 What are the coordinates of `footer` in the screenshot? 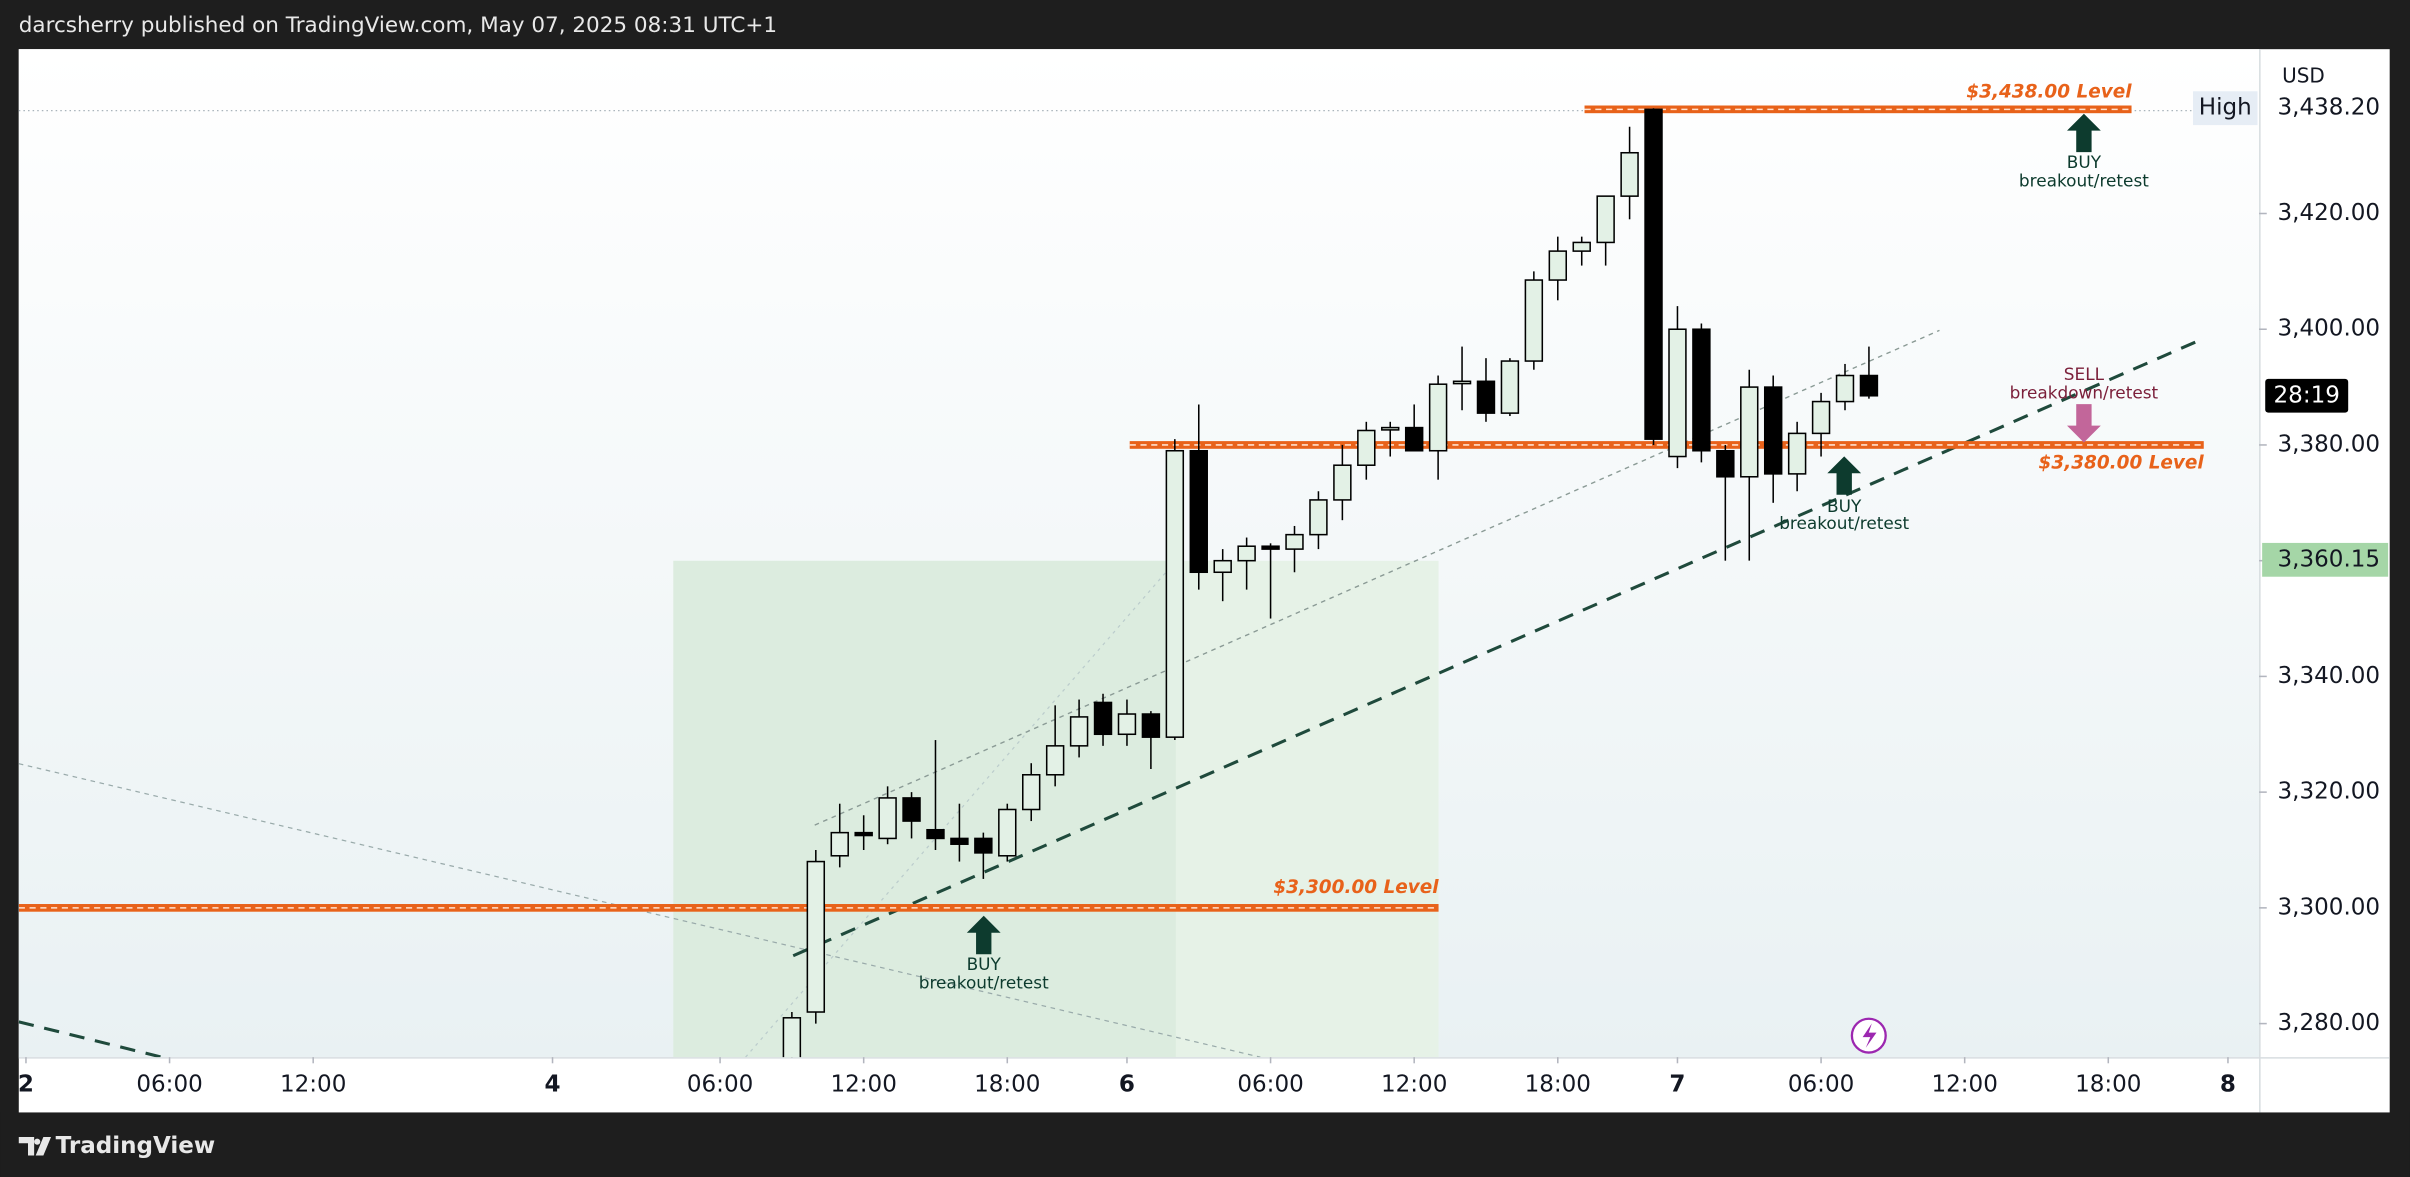 It's located at (1205, 1144).